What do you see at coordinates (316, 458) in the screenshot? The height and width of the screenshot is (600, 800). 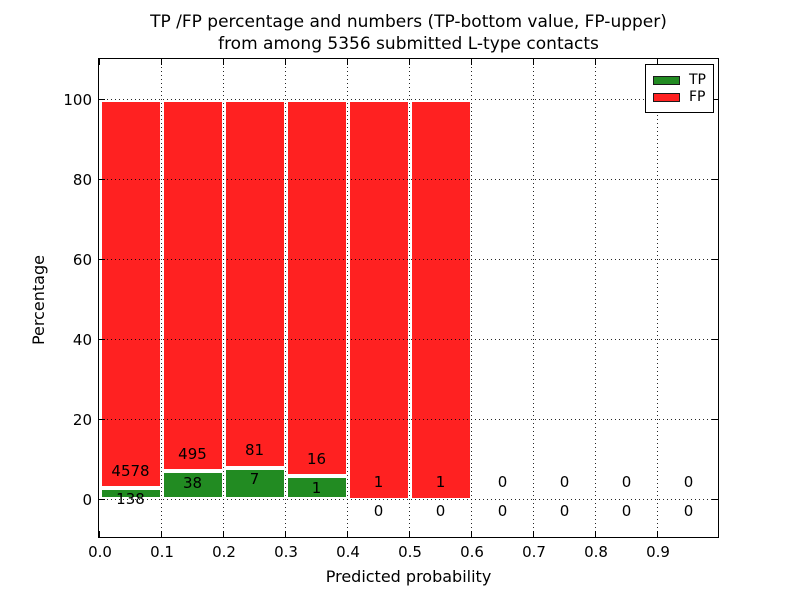 I see `fp-count-label: 16` at bounding box center [316, 458].